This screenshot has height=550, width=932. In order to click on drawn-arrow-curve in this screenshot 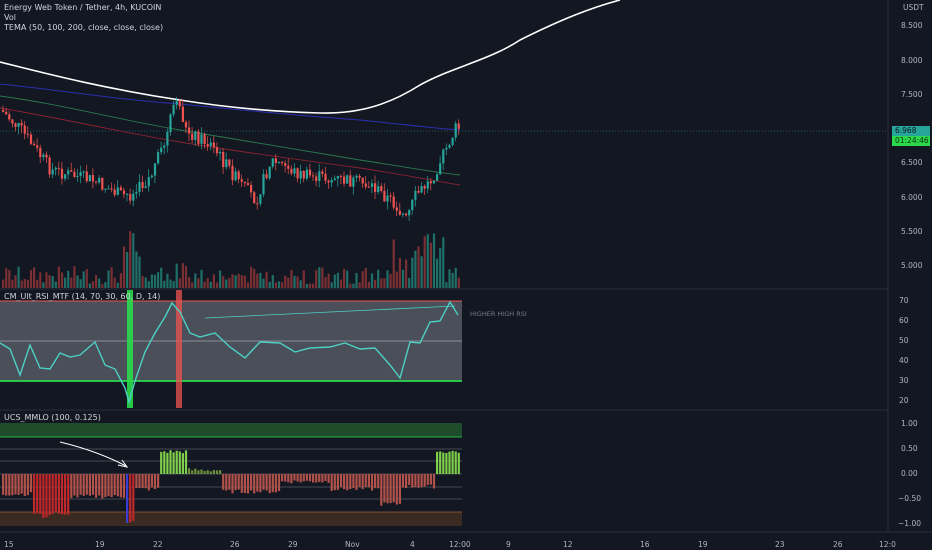, I will do `click(93, 454)`.